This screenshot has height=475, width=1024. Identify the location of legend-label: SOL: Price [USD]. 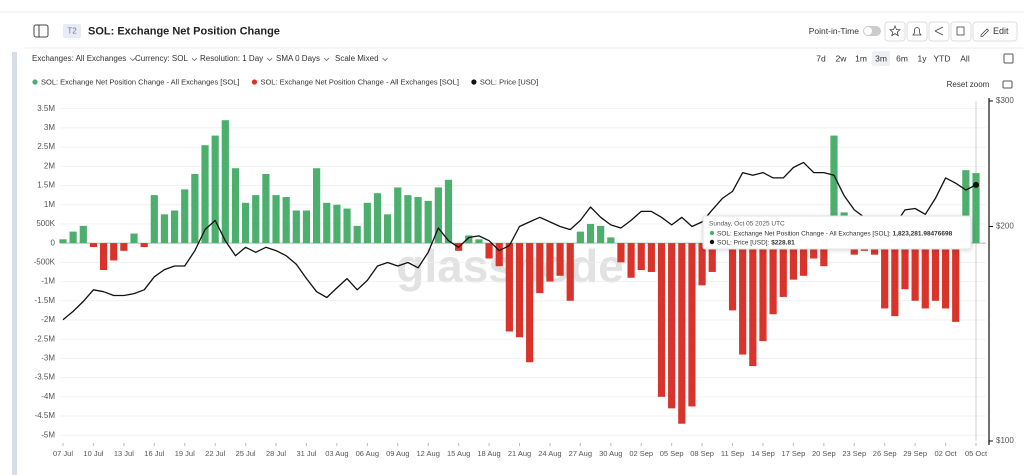
(509, 81).